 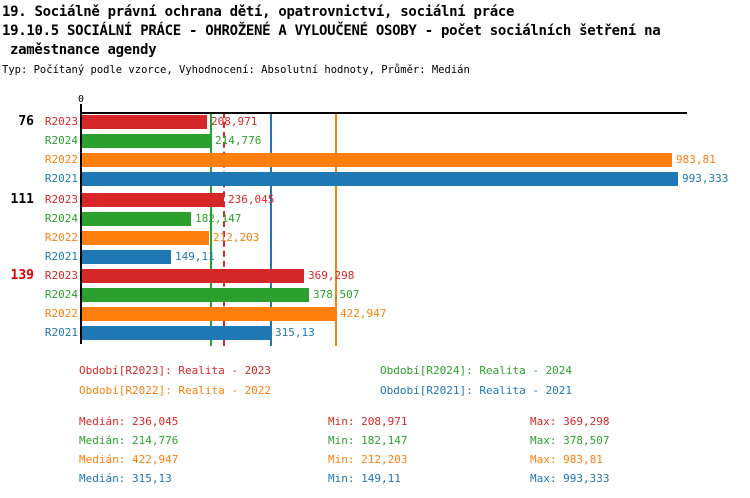 I want to click on bar-value-label-76-R2023: 208,971, so click(x=234, y=121).